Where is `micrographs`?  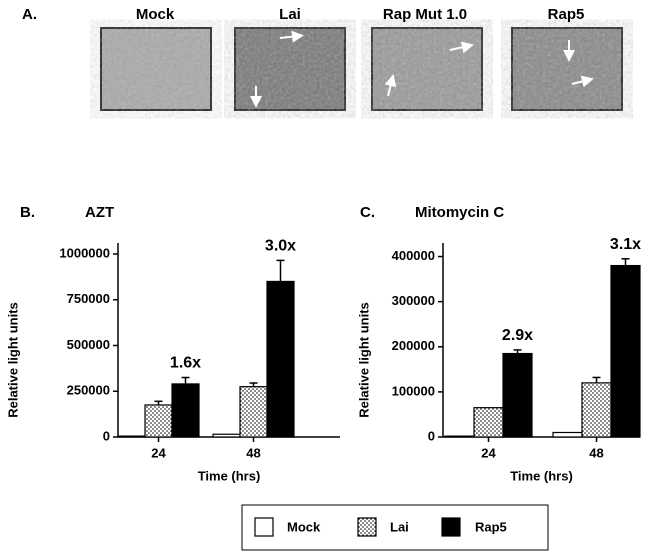
micrographs is located at coordinates (361, 69).